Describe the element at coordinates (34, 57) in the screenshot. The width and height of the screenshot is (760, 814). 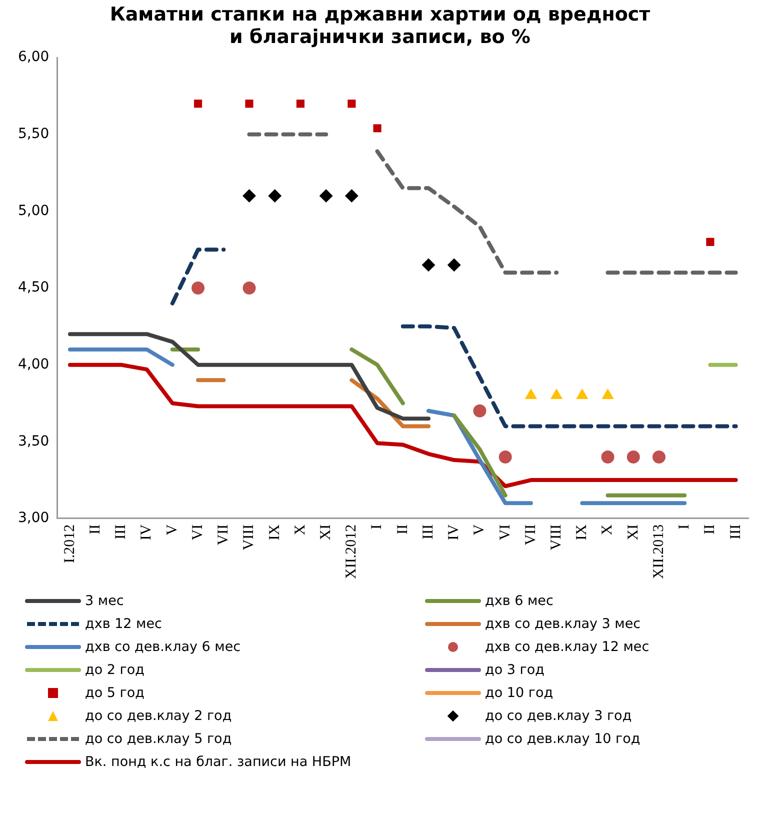
I see `y-tick-label: 6,00` at that location.